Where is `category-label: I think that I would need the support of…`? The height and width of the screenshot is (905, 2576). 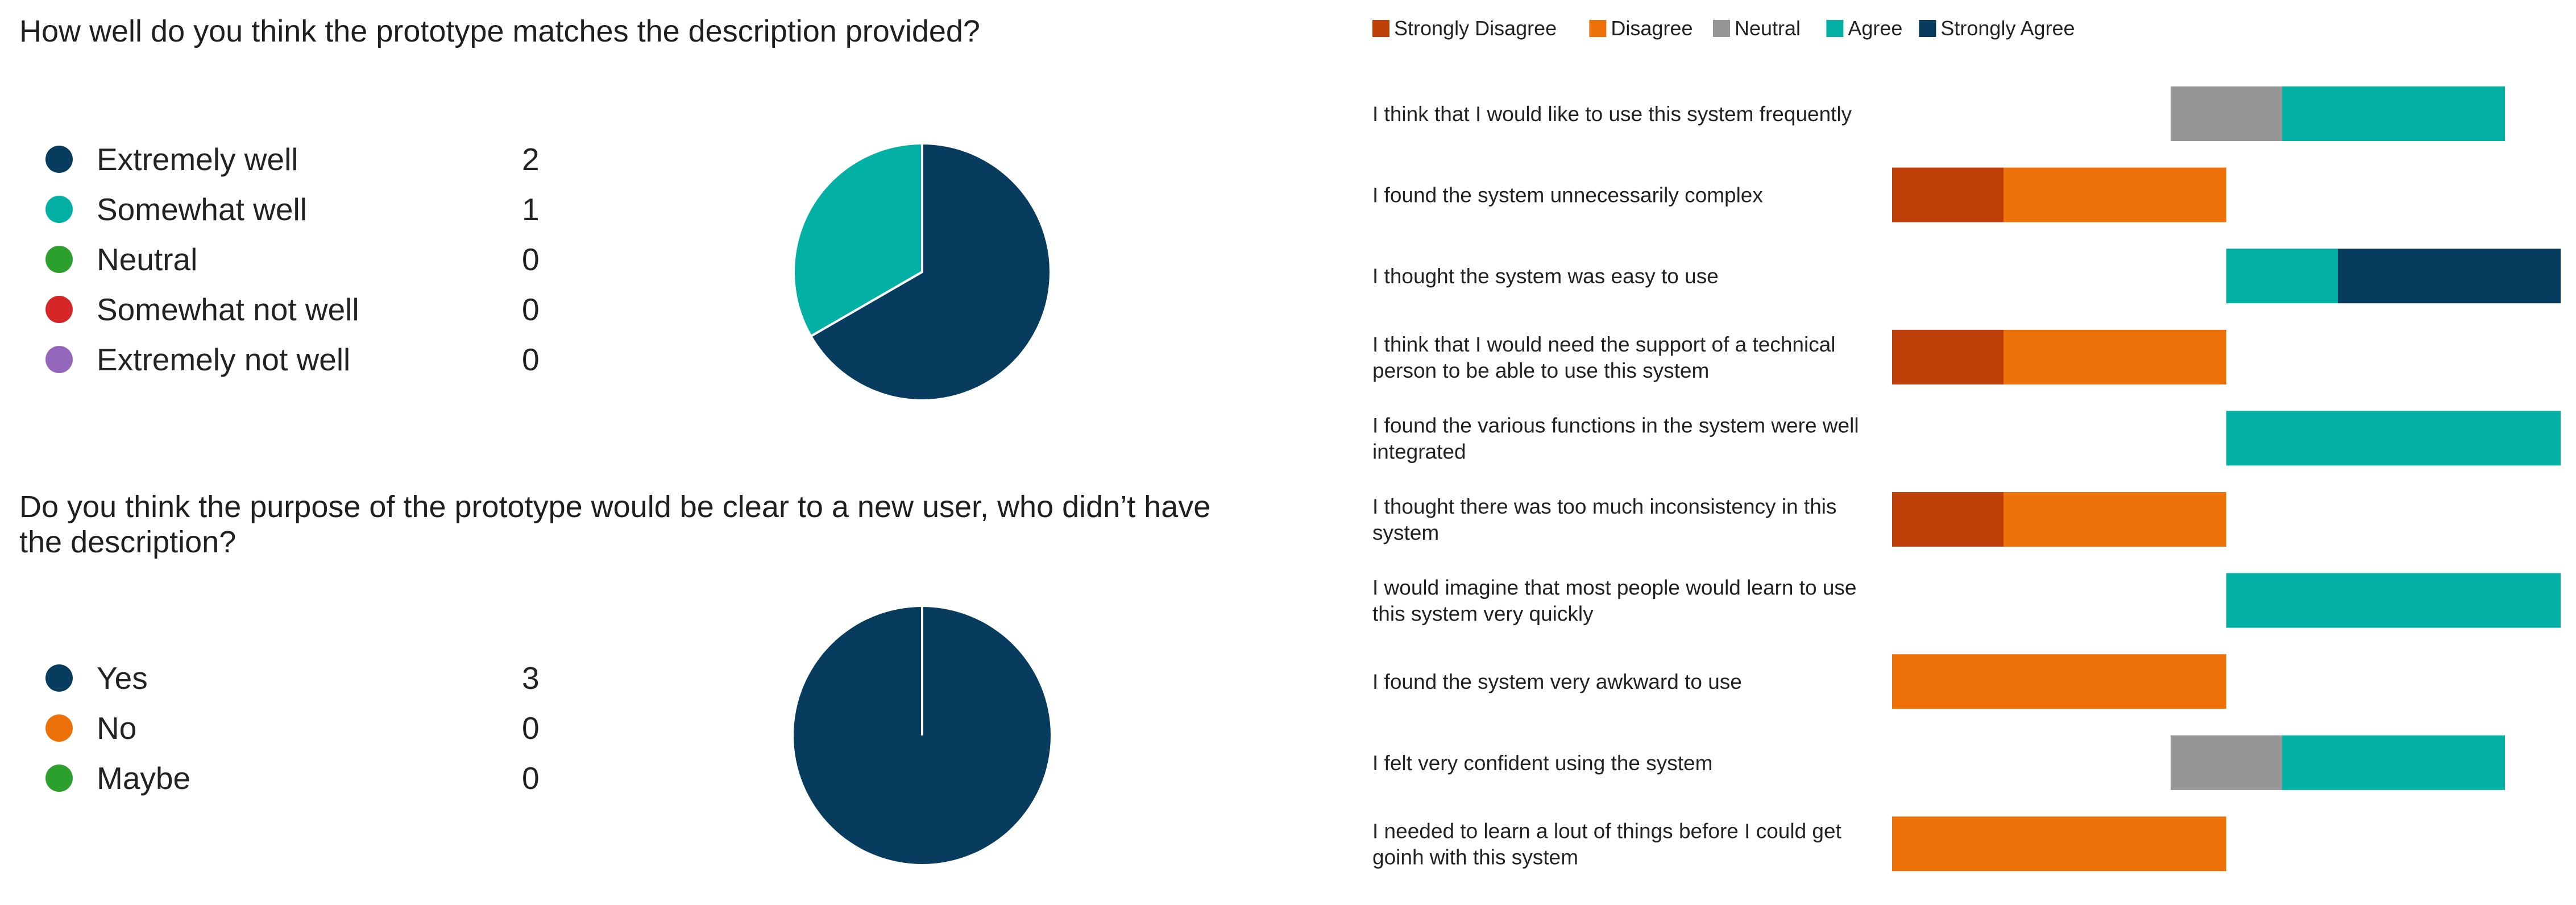 category-label: I think that I would need the support of… is located at coordinates (1604, 357).